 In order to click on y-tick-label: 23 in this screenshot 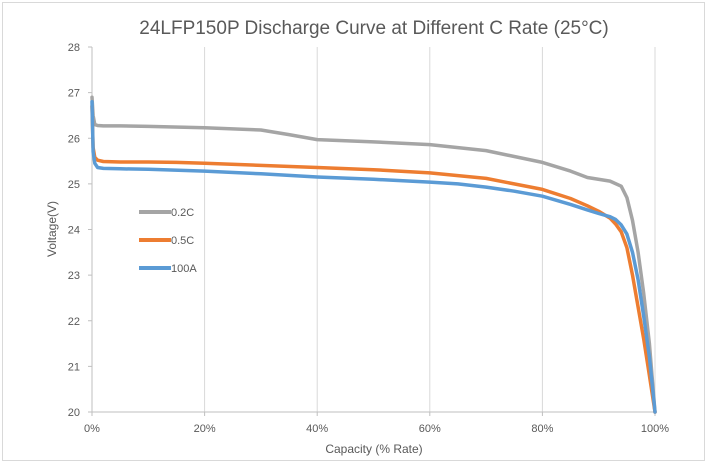, I will do `click(74, 276)`.